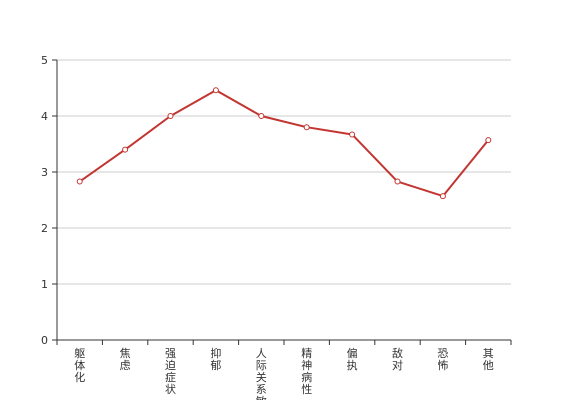 The image size is (567, 400). I want to click on x-tick-label-4: 人际关系敏感, so click(261, 373).